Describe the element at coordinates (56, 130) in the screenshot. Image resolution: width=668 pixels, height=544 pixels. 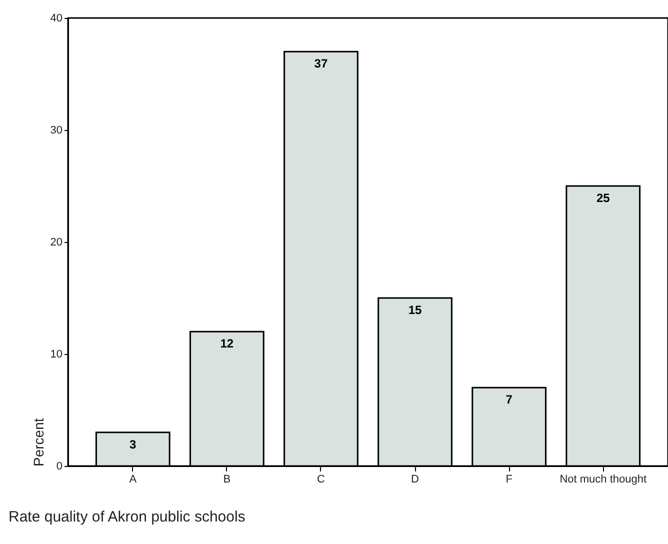
I see `y-tick-label: 30` at that location.